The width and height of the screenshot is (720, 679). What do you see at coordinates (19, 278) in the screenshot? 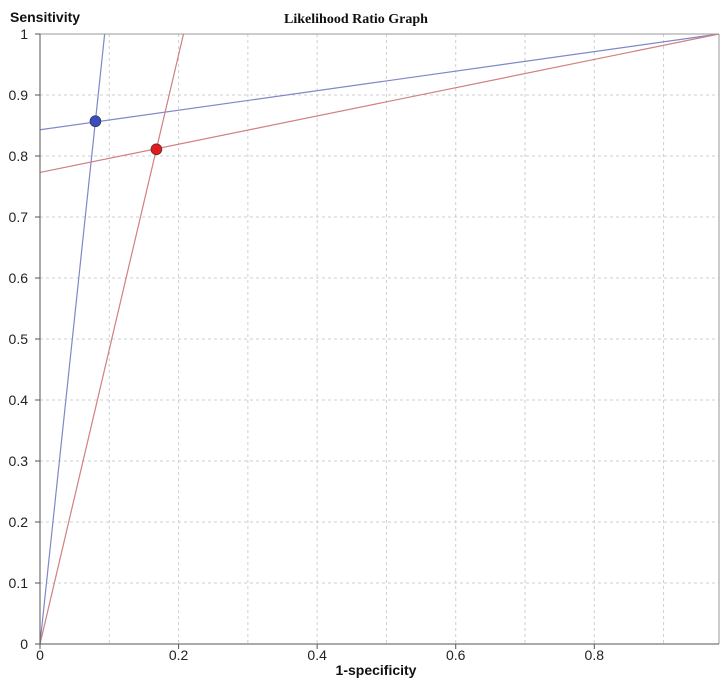
I see `y-tick-label: 0.6` at bounding box center [19, 278].